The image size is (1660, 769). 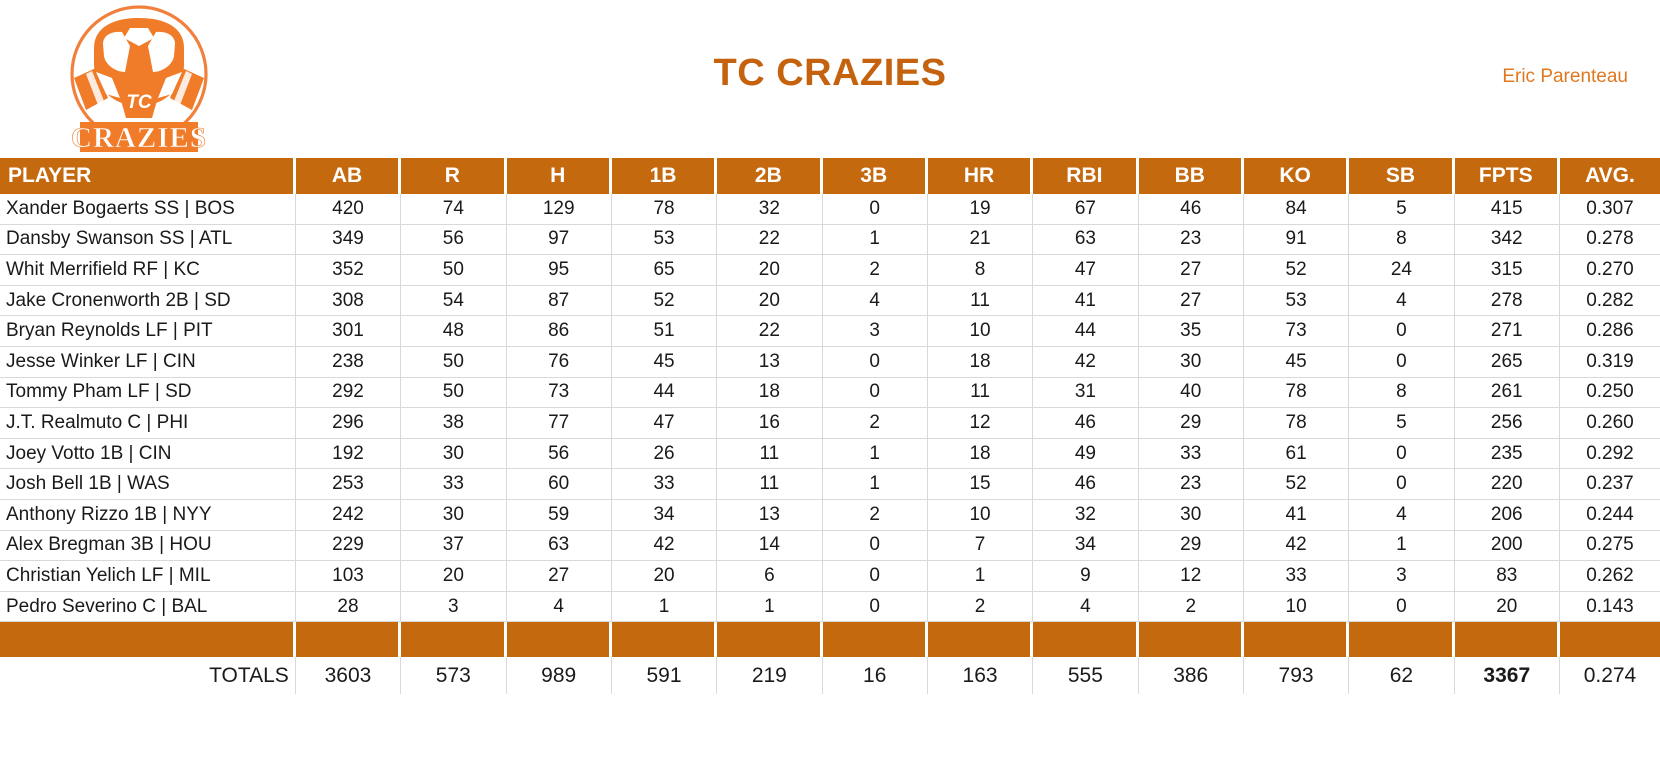 I want to click on player-name-cell: J.T. Realmuto C | PHI, so click(x=148, y=423).